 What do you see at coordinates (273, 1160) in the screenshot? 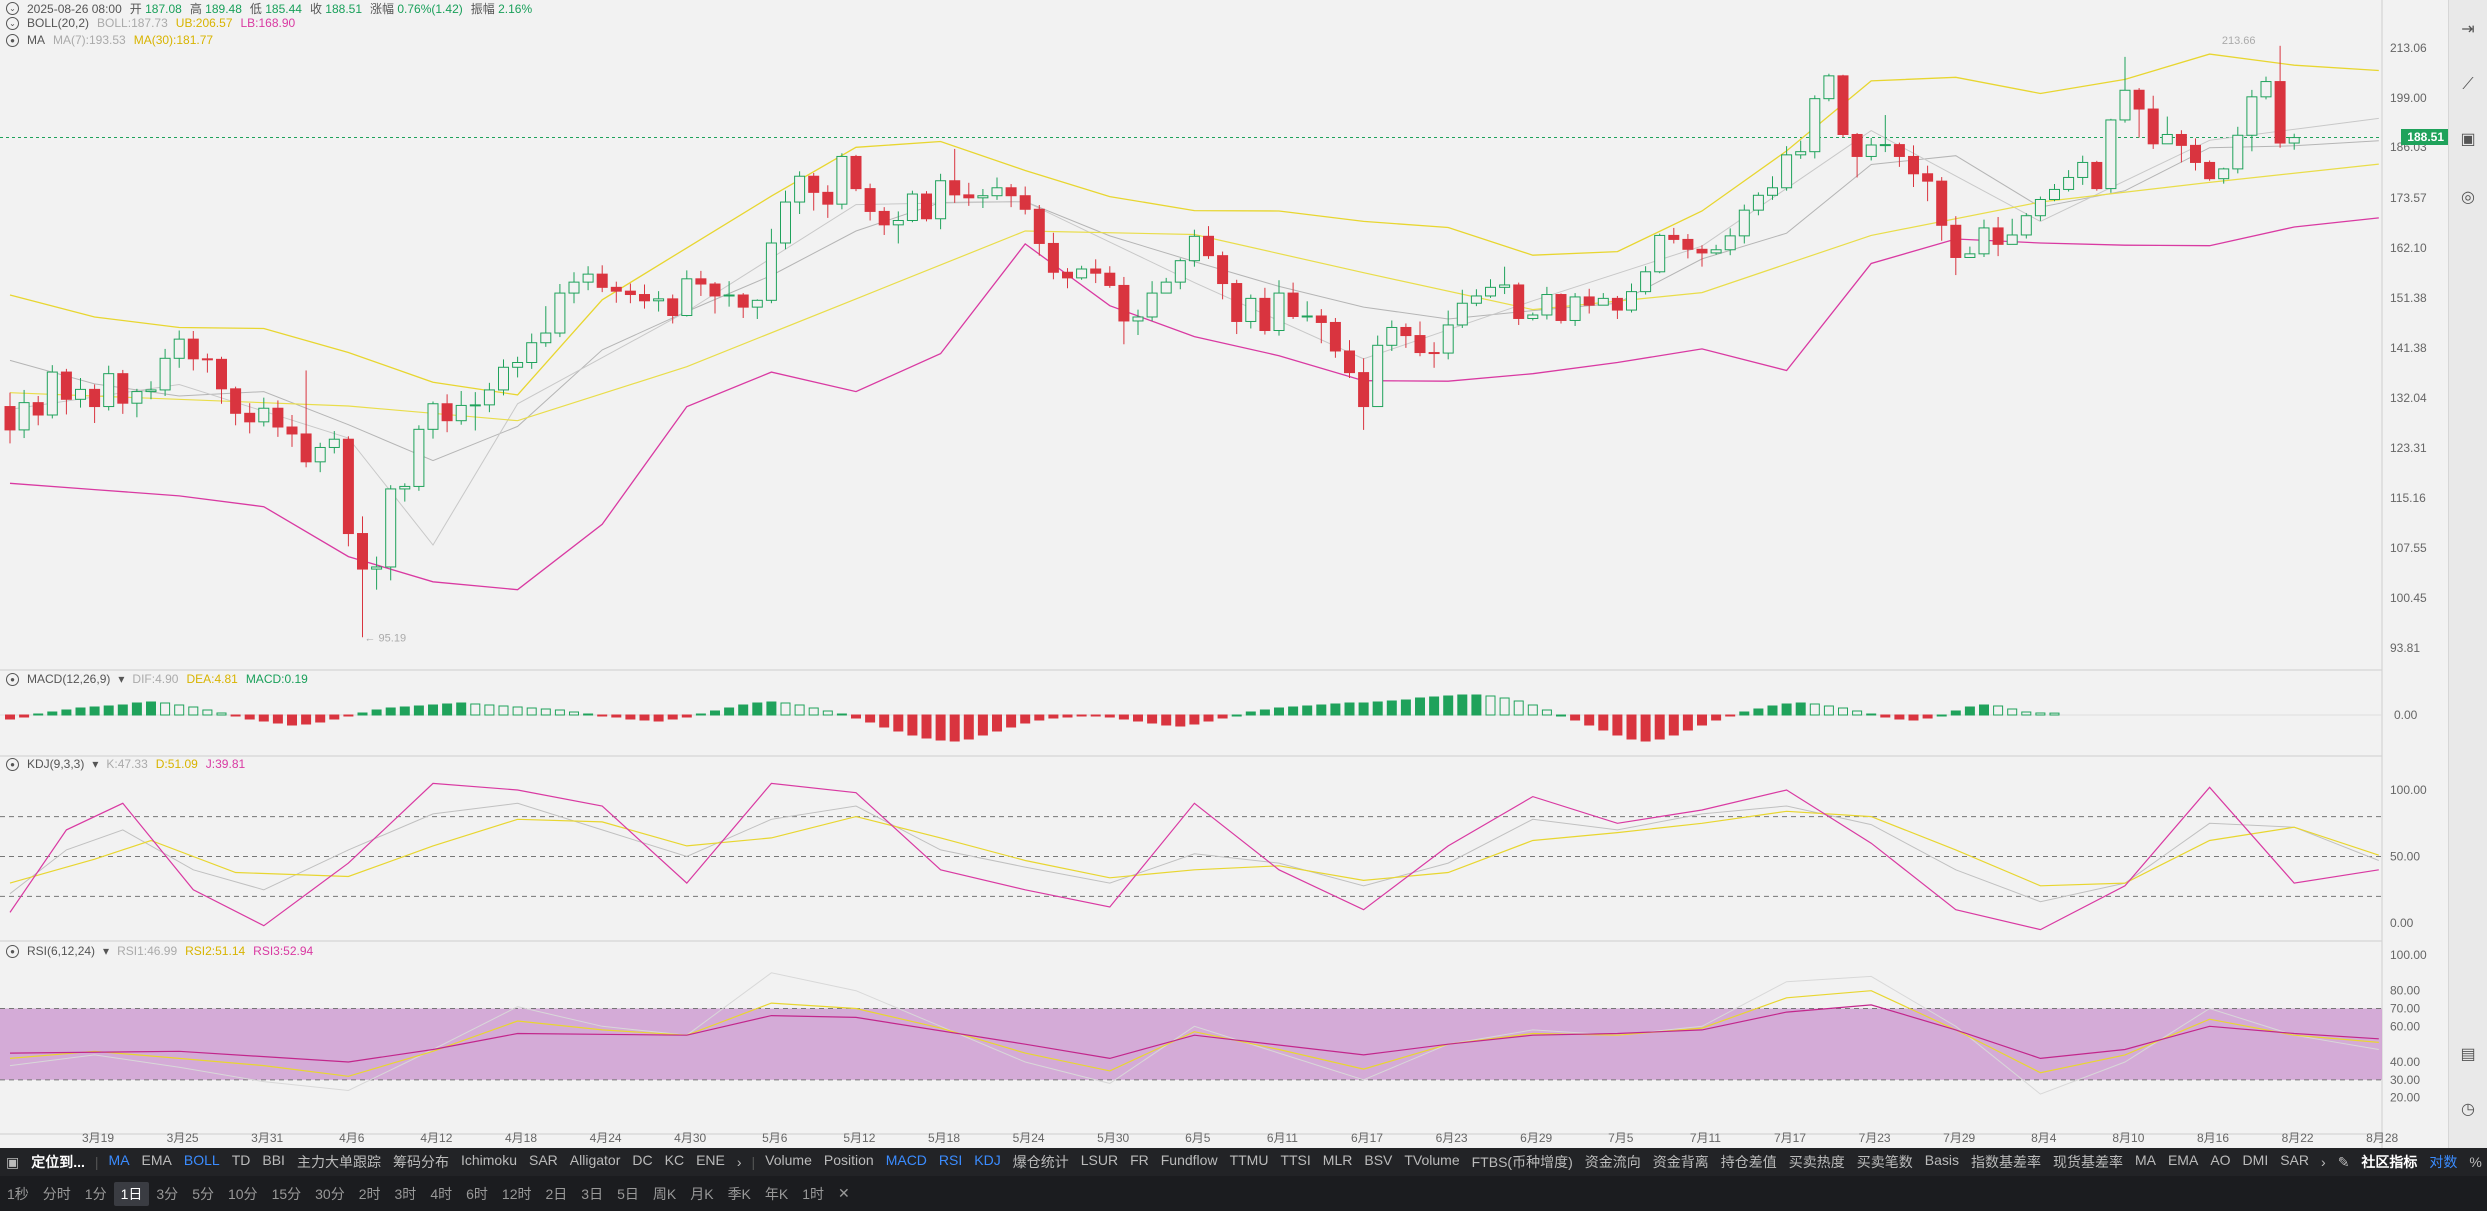
I see `main-indicator-4: BBI` at bounding box center [273, 1160].